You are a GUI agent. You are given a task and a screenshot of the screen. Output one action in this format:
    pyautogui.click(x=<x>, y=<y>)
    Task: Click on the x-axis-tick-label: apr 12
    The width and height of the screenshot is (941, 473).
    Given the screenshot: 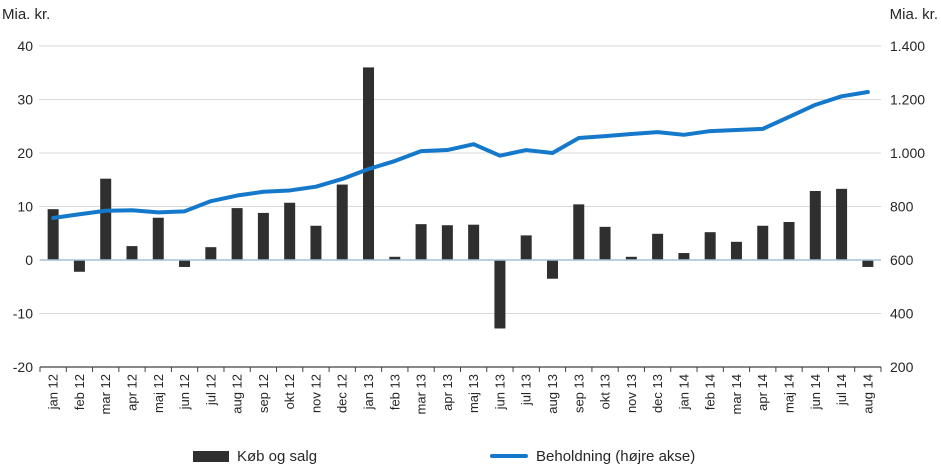 What is the action you would take?
    pyautogui.click(x=131, y=392)
    